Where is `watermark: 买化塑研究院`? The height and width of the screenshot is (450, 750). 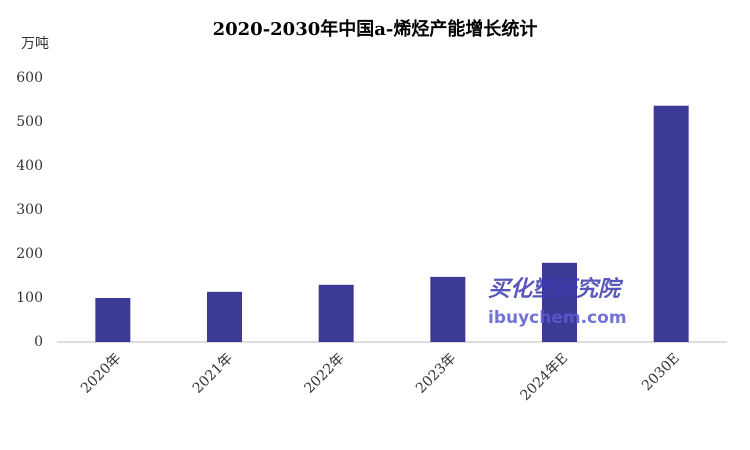
watermark: 买化塑研究院 is located at coordinates (556, 289).